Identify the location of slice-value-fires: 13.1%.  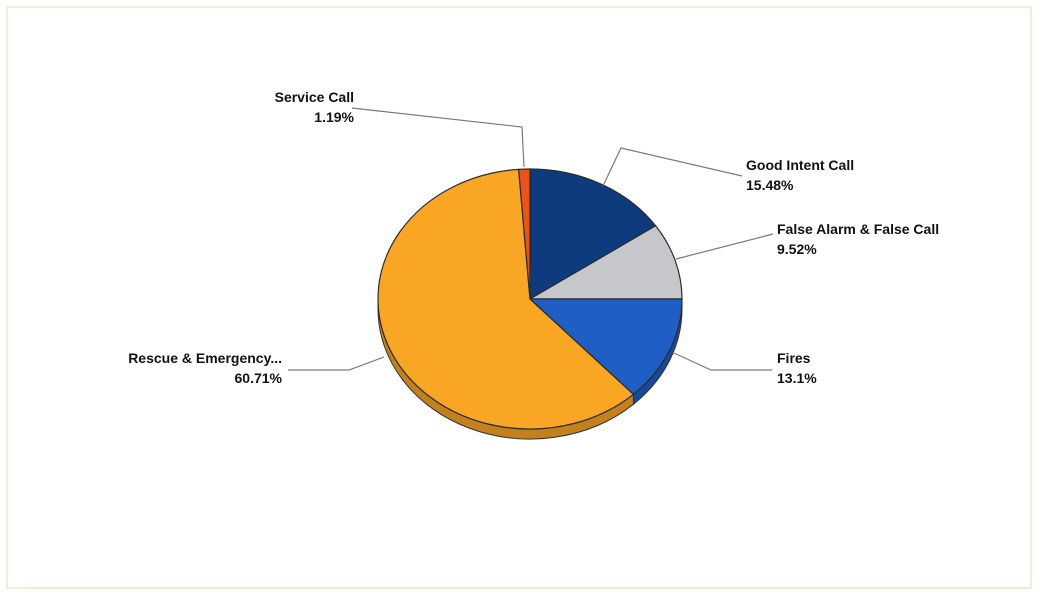
(797, 378).